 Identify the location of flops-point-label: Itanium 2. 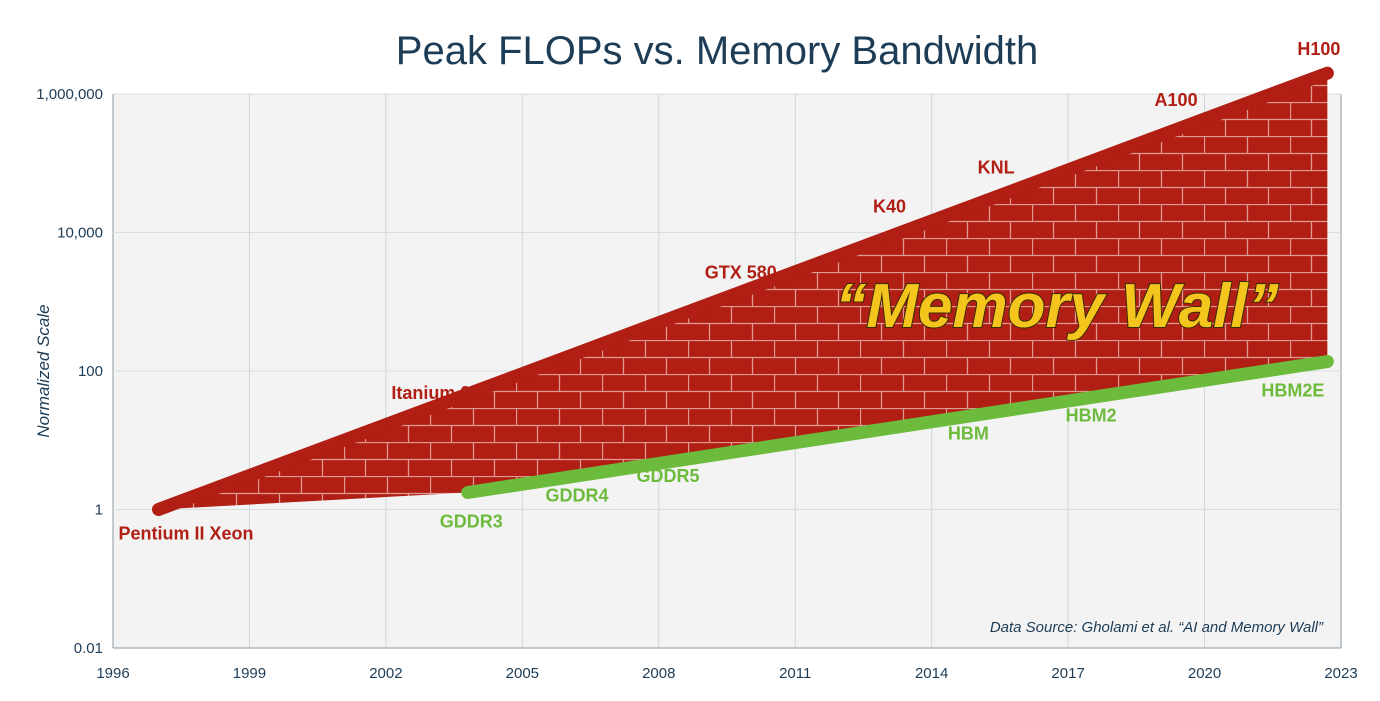
(430, 393).